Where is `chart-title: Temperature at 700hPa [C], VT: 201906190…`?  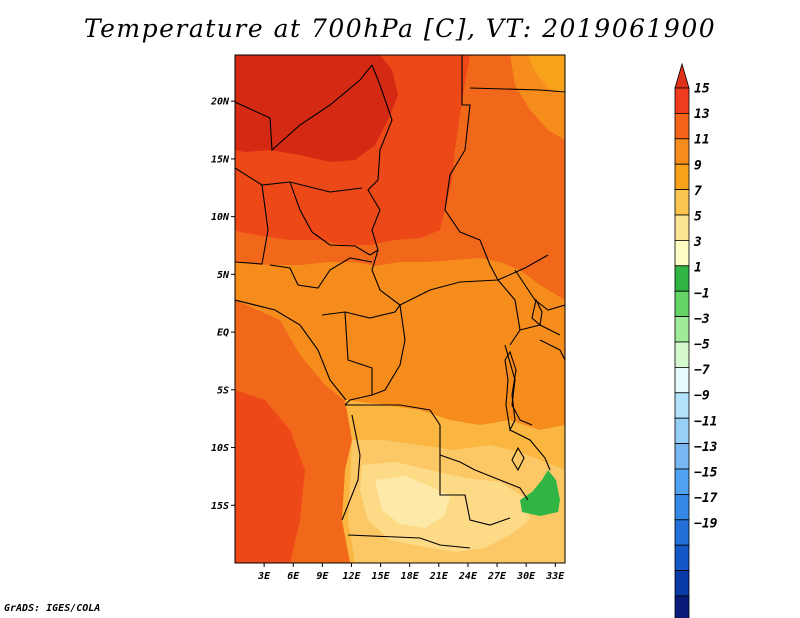
chart-title: Temperature at 700hPa [C], VT: 201906190… is located at coordinates (400, 28).